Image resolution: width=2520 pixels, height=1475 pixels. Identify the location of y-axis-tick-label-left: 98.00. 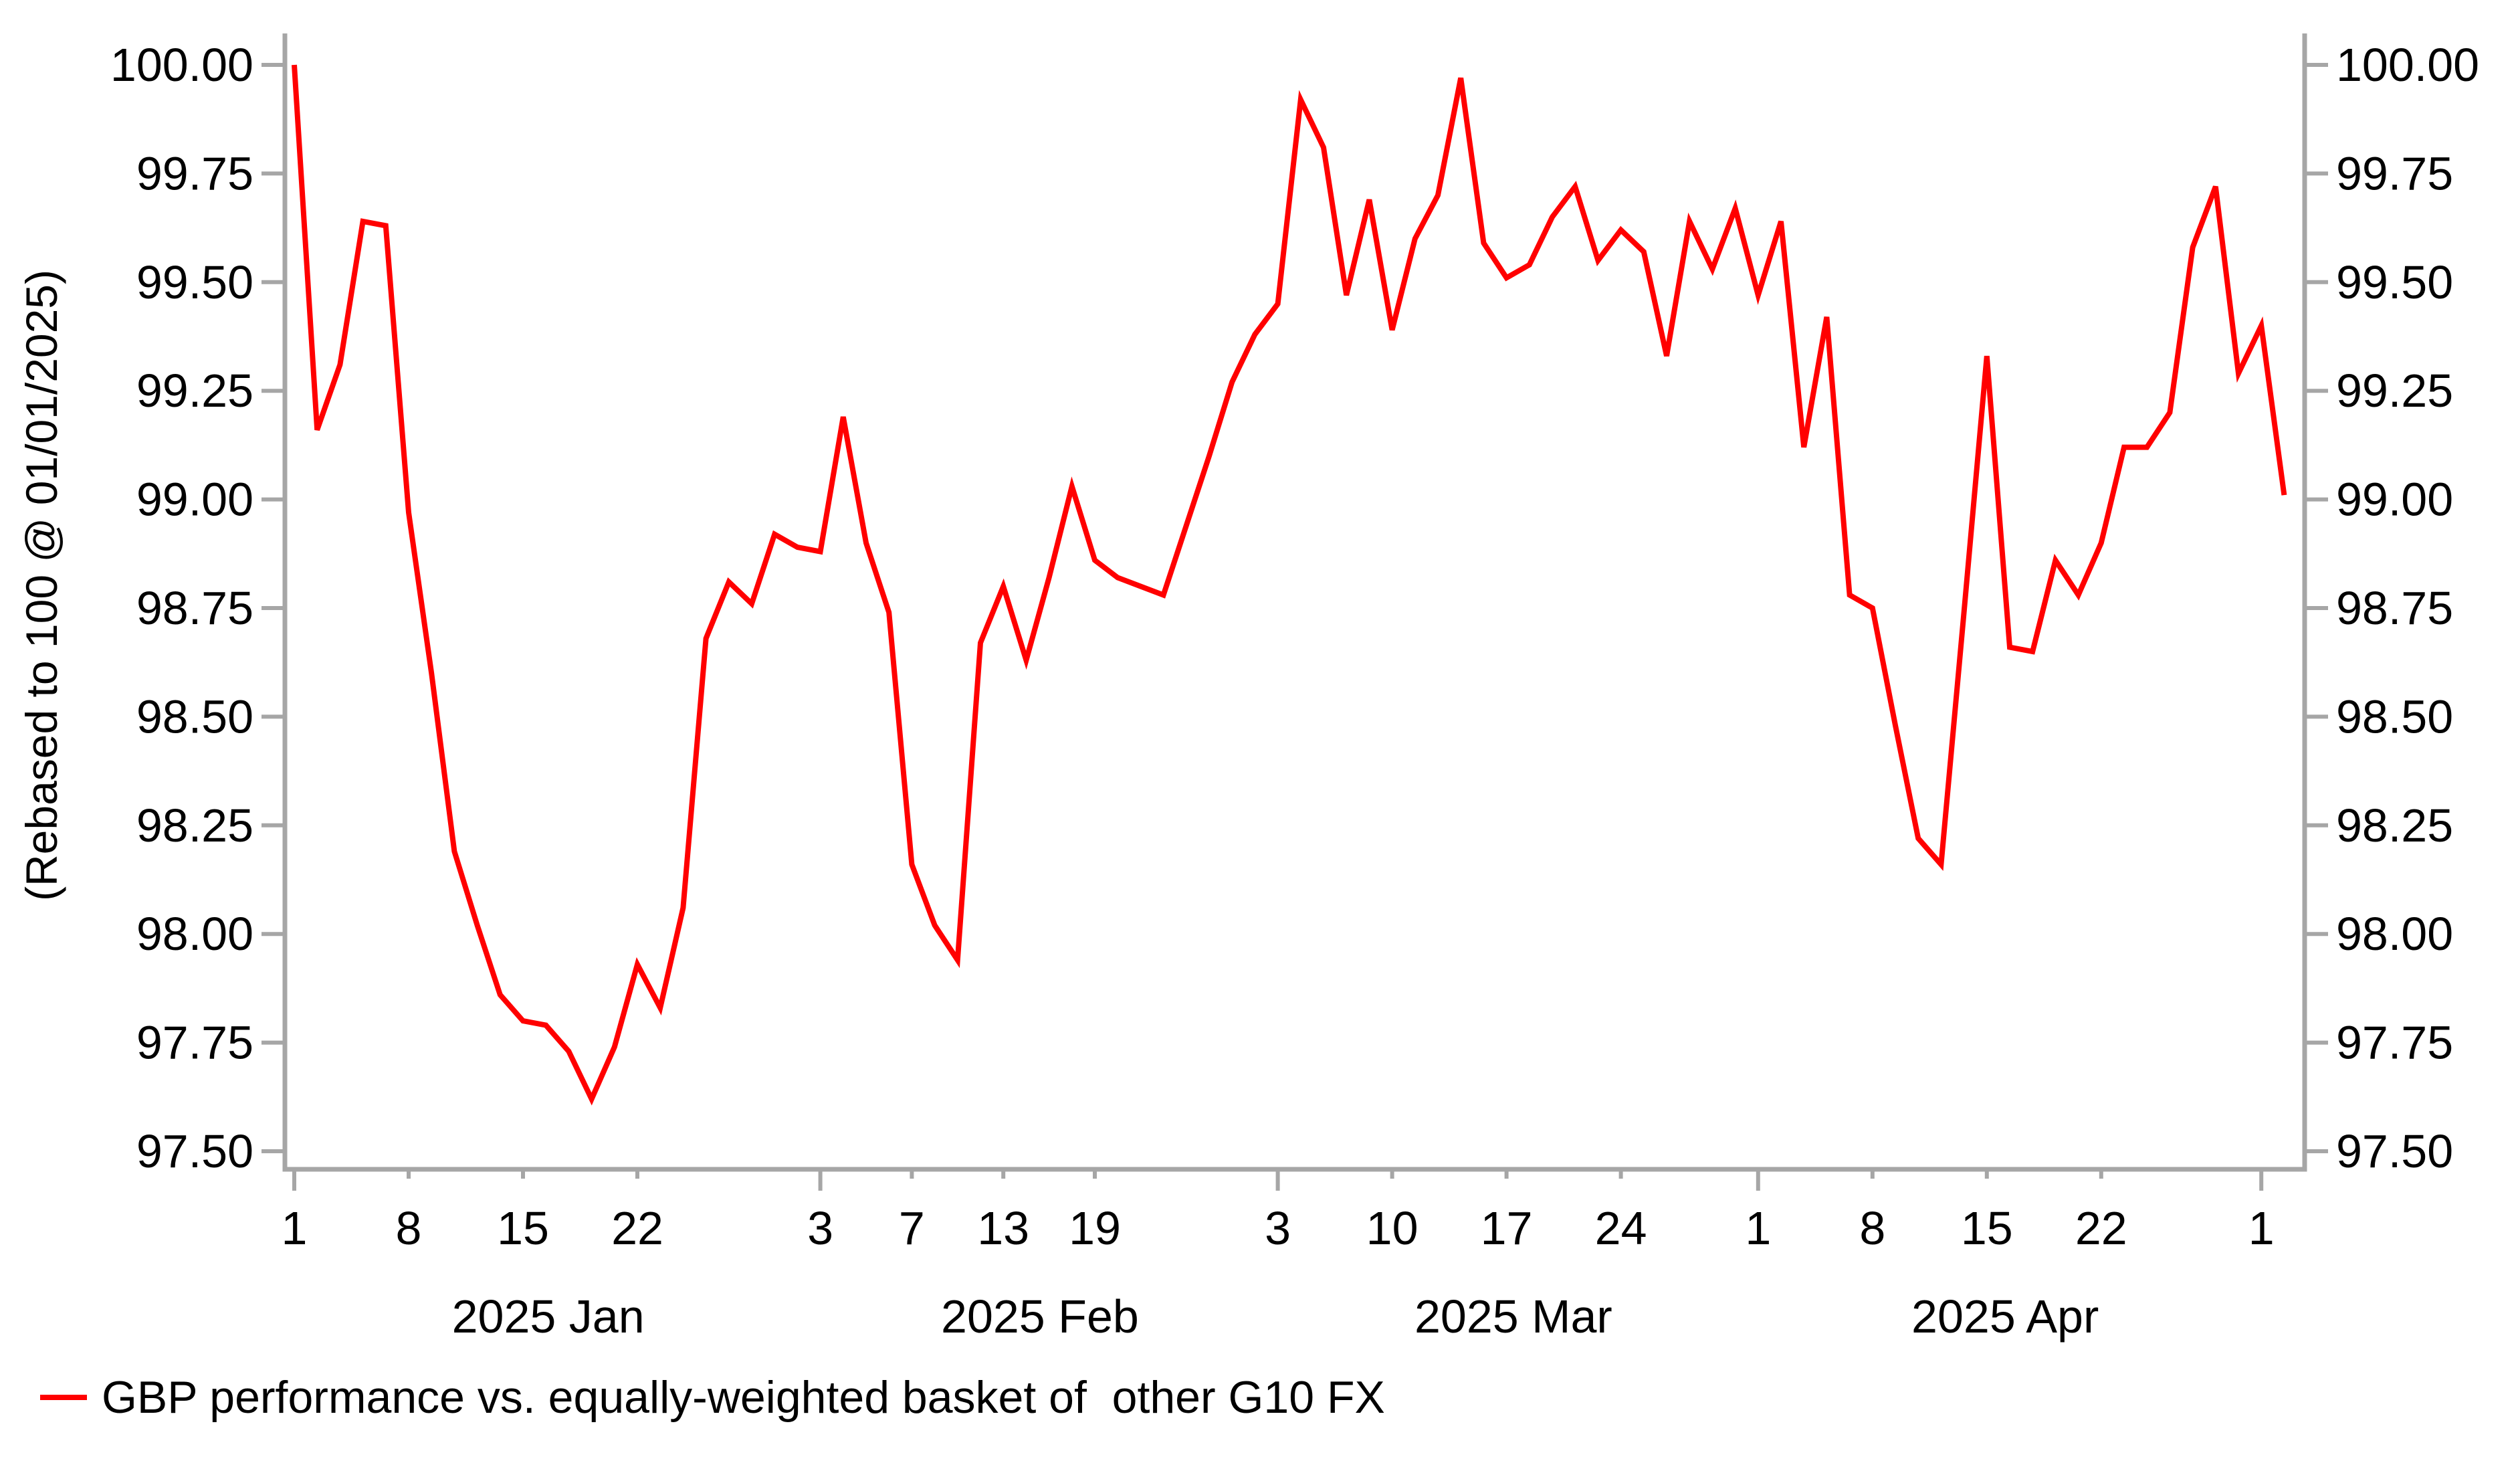
(194, 934).